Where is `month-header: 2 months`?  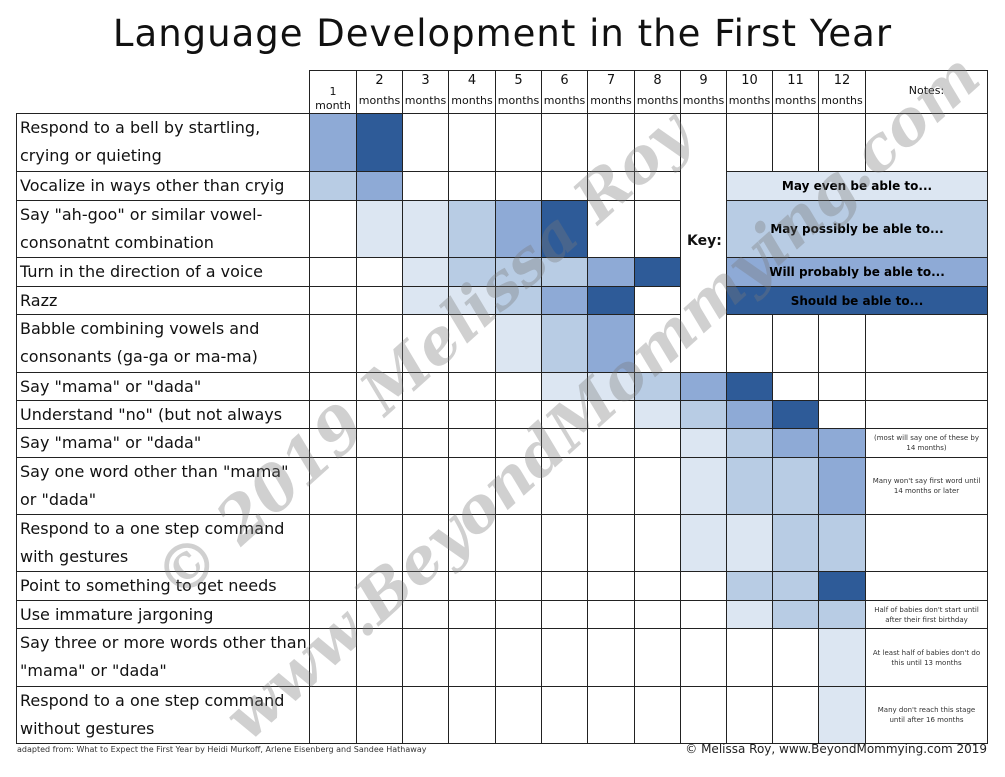 month-header: 2 months is located at coordinates (379, 92).